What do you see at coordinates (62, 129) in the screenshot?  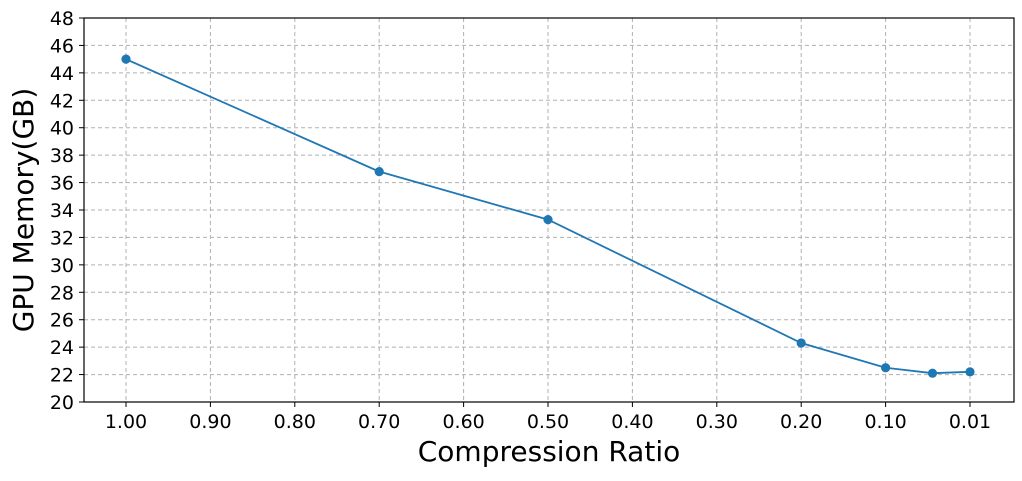 I see `y-tick-label: 40` at bounding box center [62, 129].